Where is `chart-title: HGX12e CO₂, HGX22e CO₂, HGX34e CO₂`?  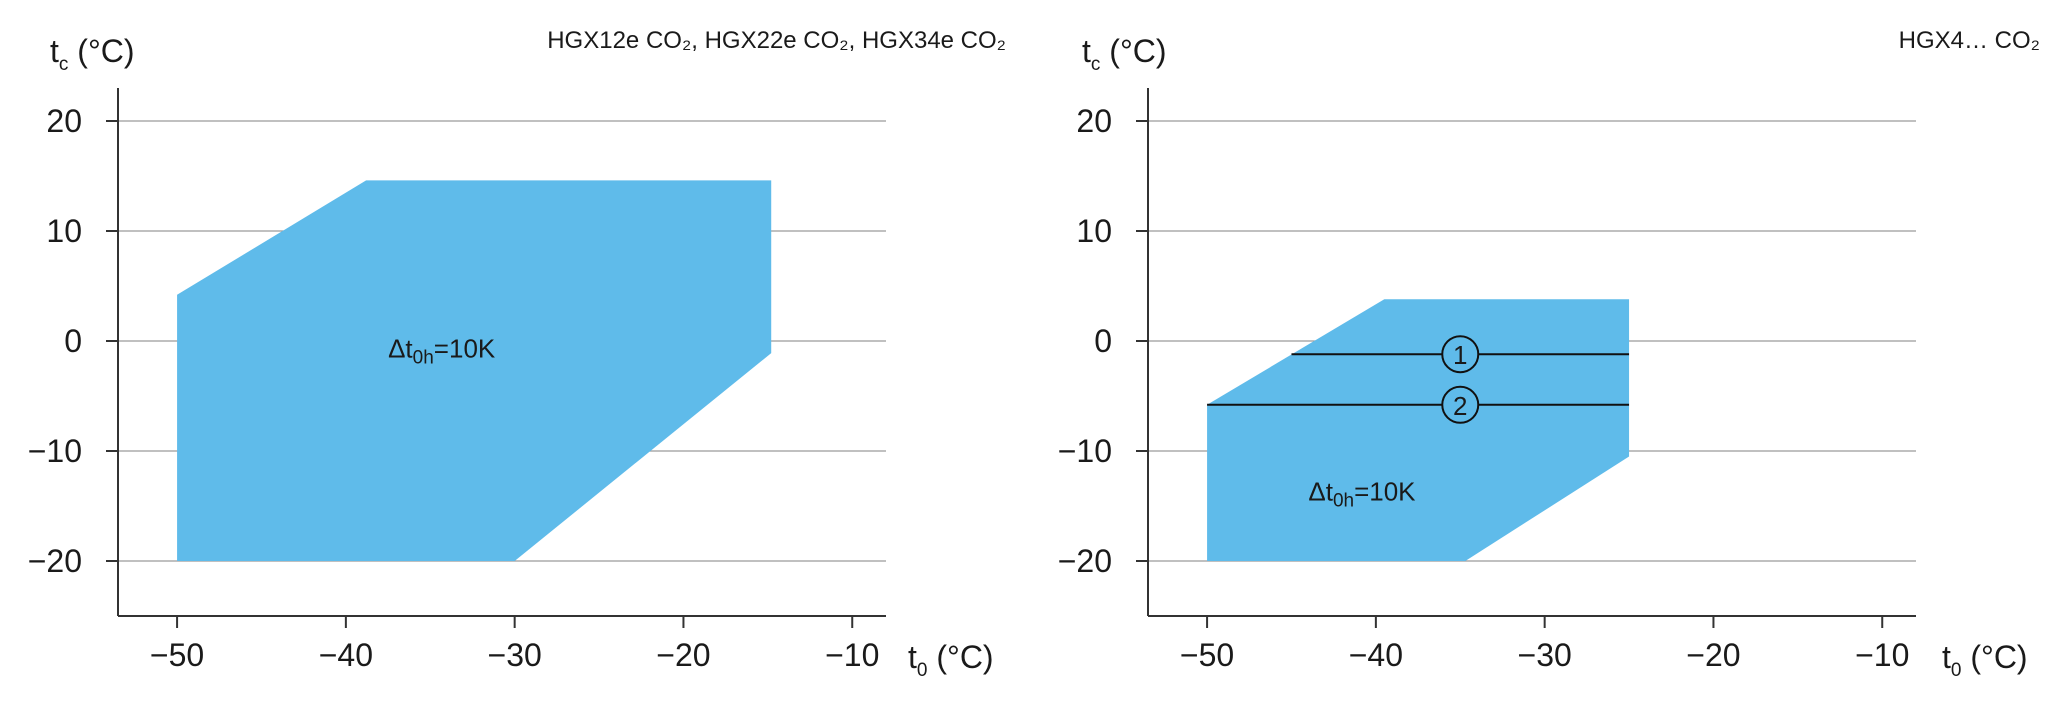 chart-title: HGX12e CO₂, HGX22e CO₂, HGX34e CO₂ is located at coordinates (776, 40).